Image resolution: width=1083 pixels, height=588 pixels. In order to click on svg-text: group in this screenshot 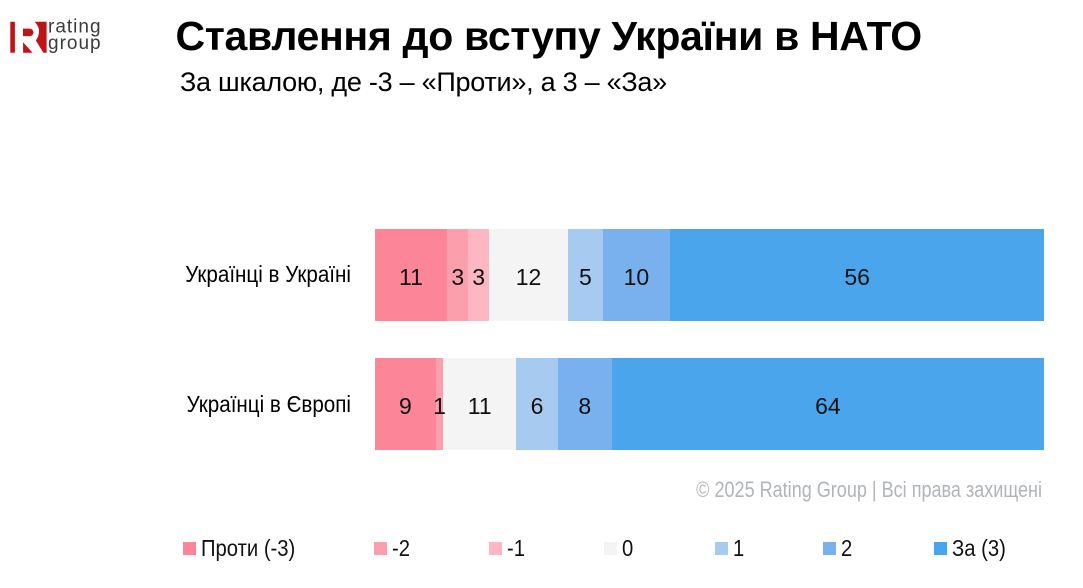, I will do `click(75, 43)`.